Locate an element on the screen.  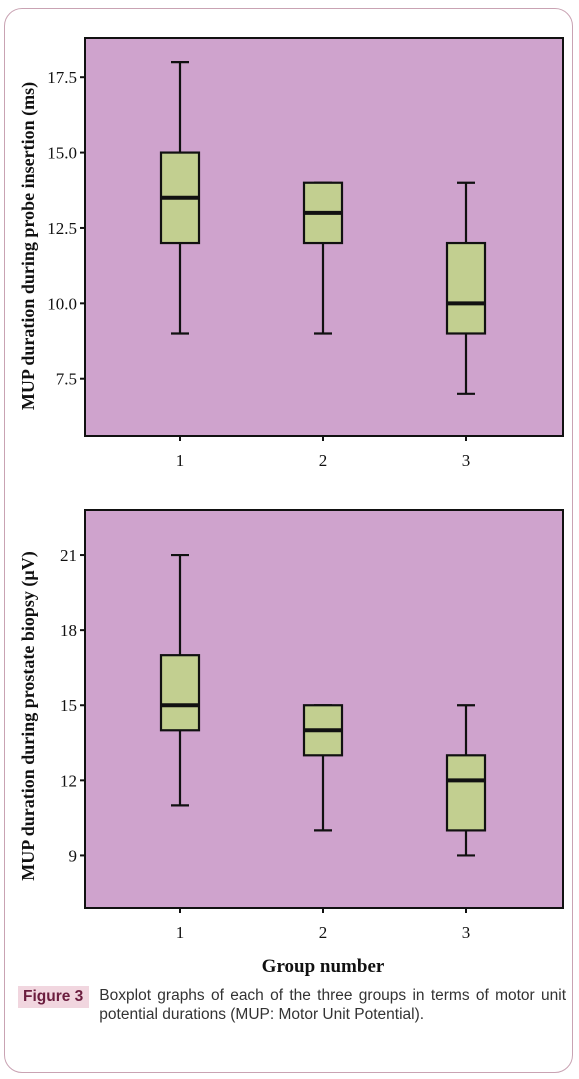
y-tick-label: 21 is located at coordinates (68, 555).